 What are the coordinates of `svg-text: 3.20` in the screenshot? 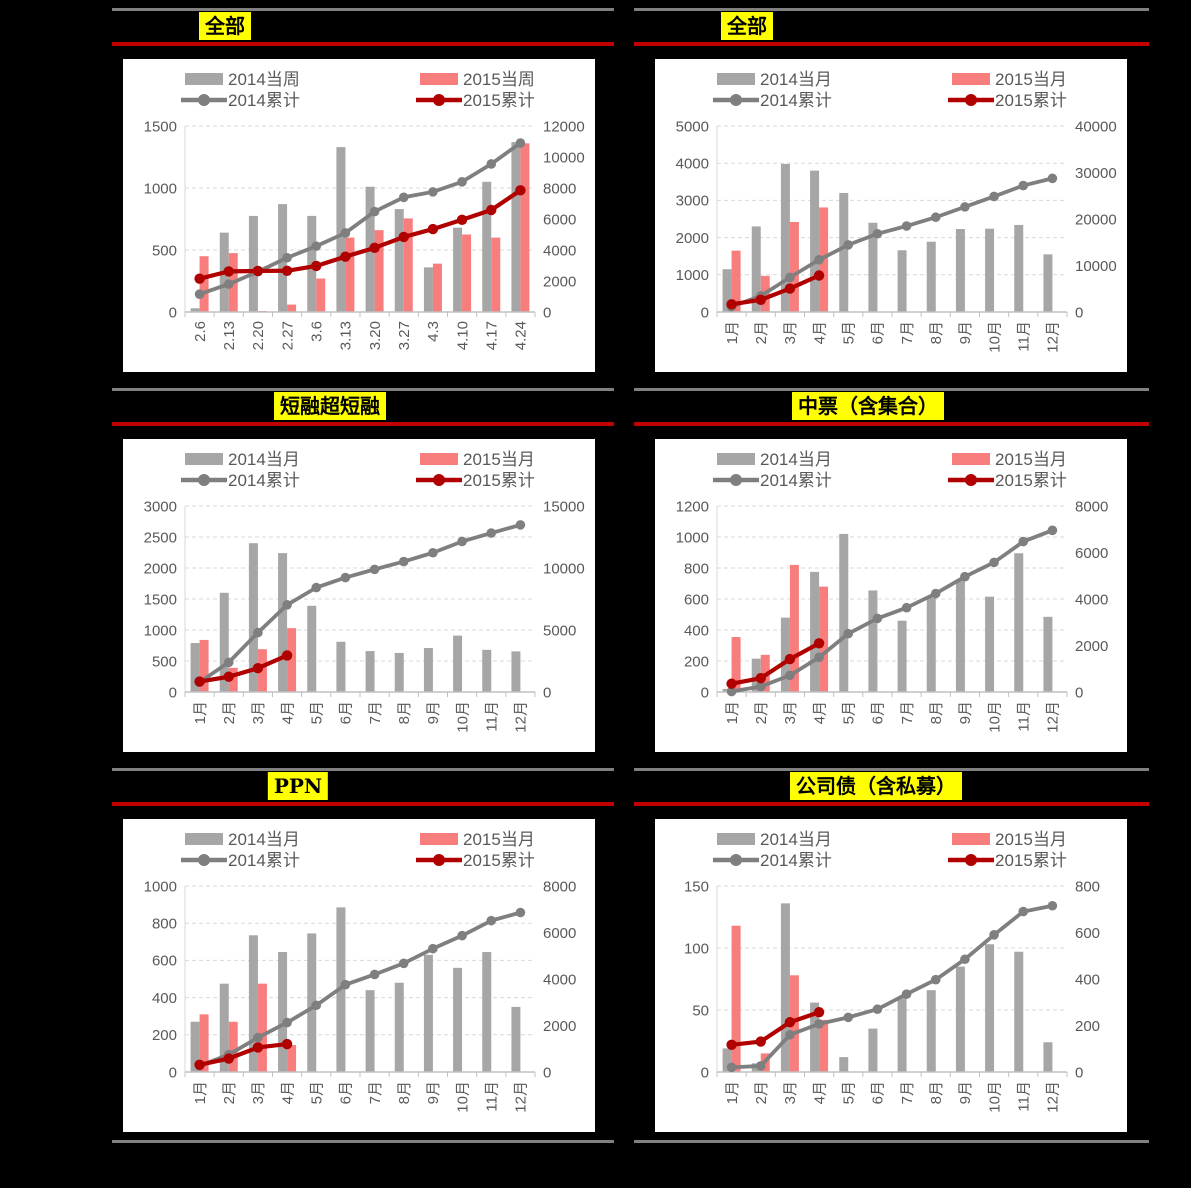 It's located at (375, 335).